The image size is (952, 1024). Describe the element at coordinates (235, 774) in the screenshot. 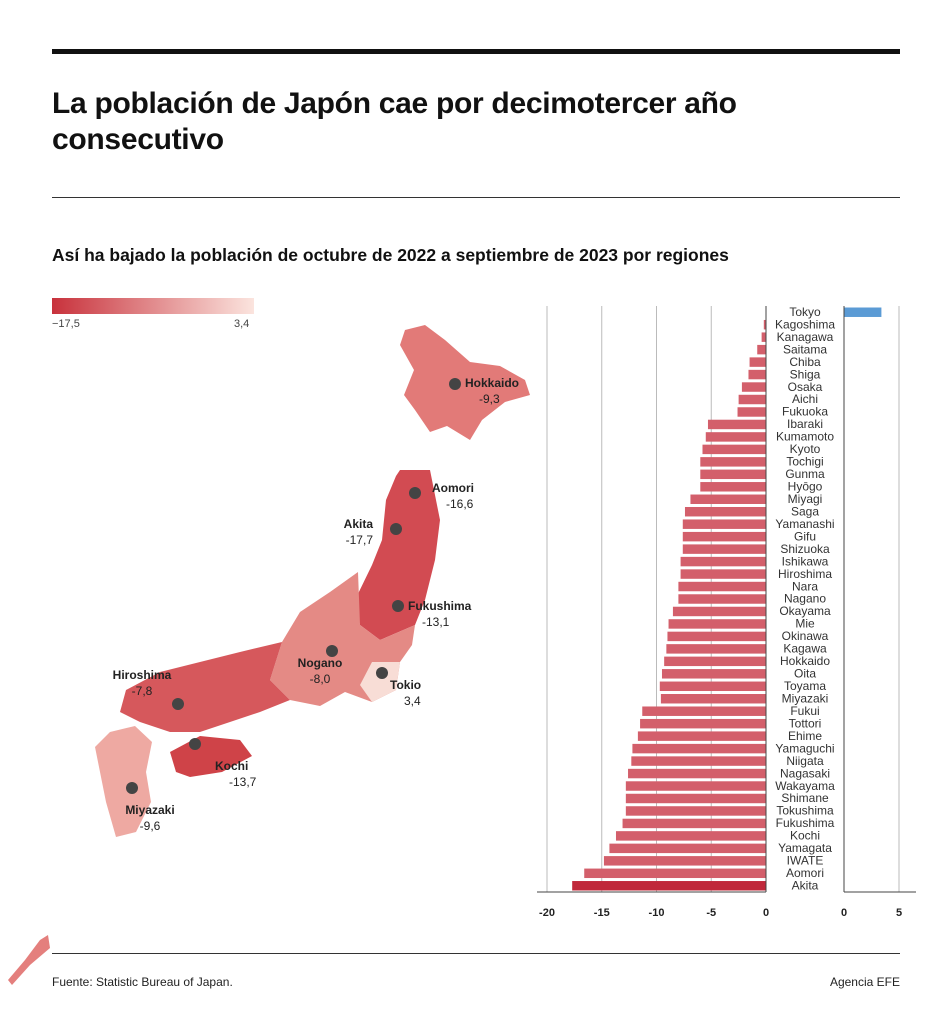

I see `map-label: Kochi -13,7` at that location.